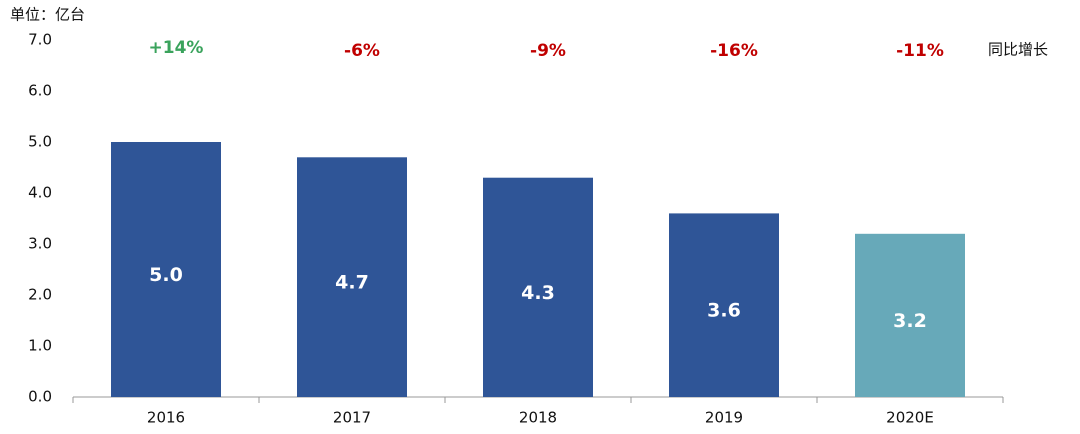 Image resolution: width=1080 pixels, height=434 pixels. I want to click on y-tick-label: 4.0, so click(40, 193).